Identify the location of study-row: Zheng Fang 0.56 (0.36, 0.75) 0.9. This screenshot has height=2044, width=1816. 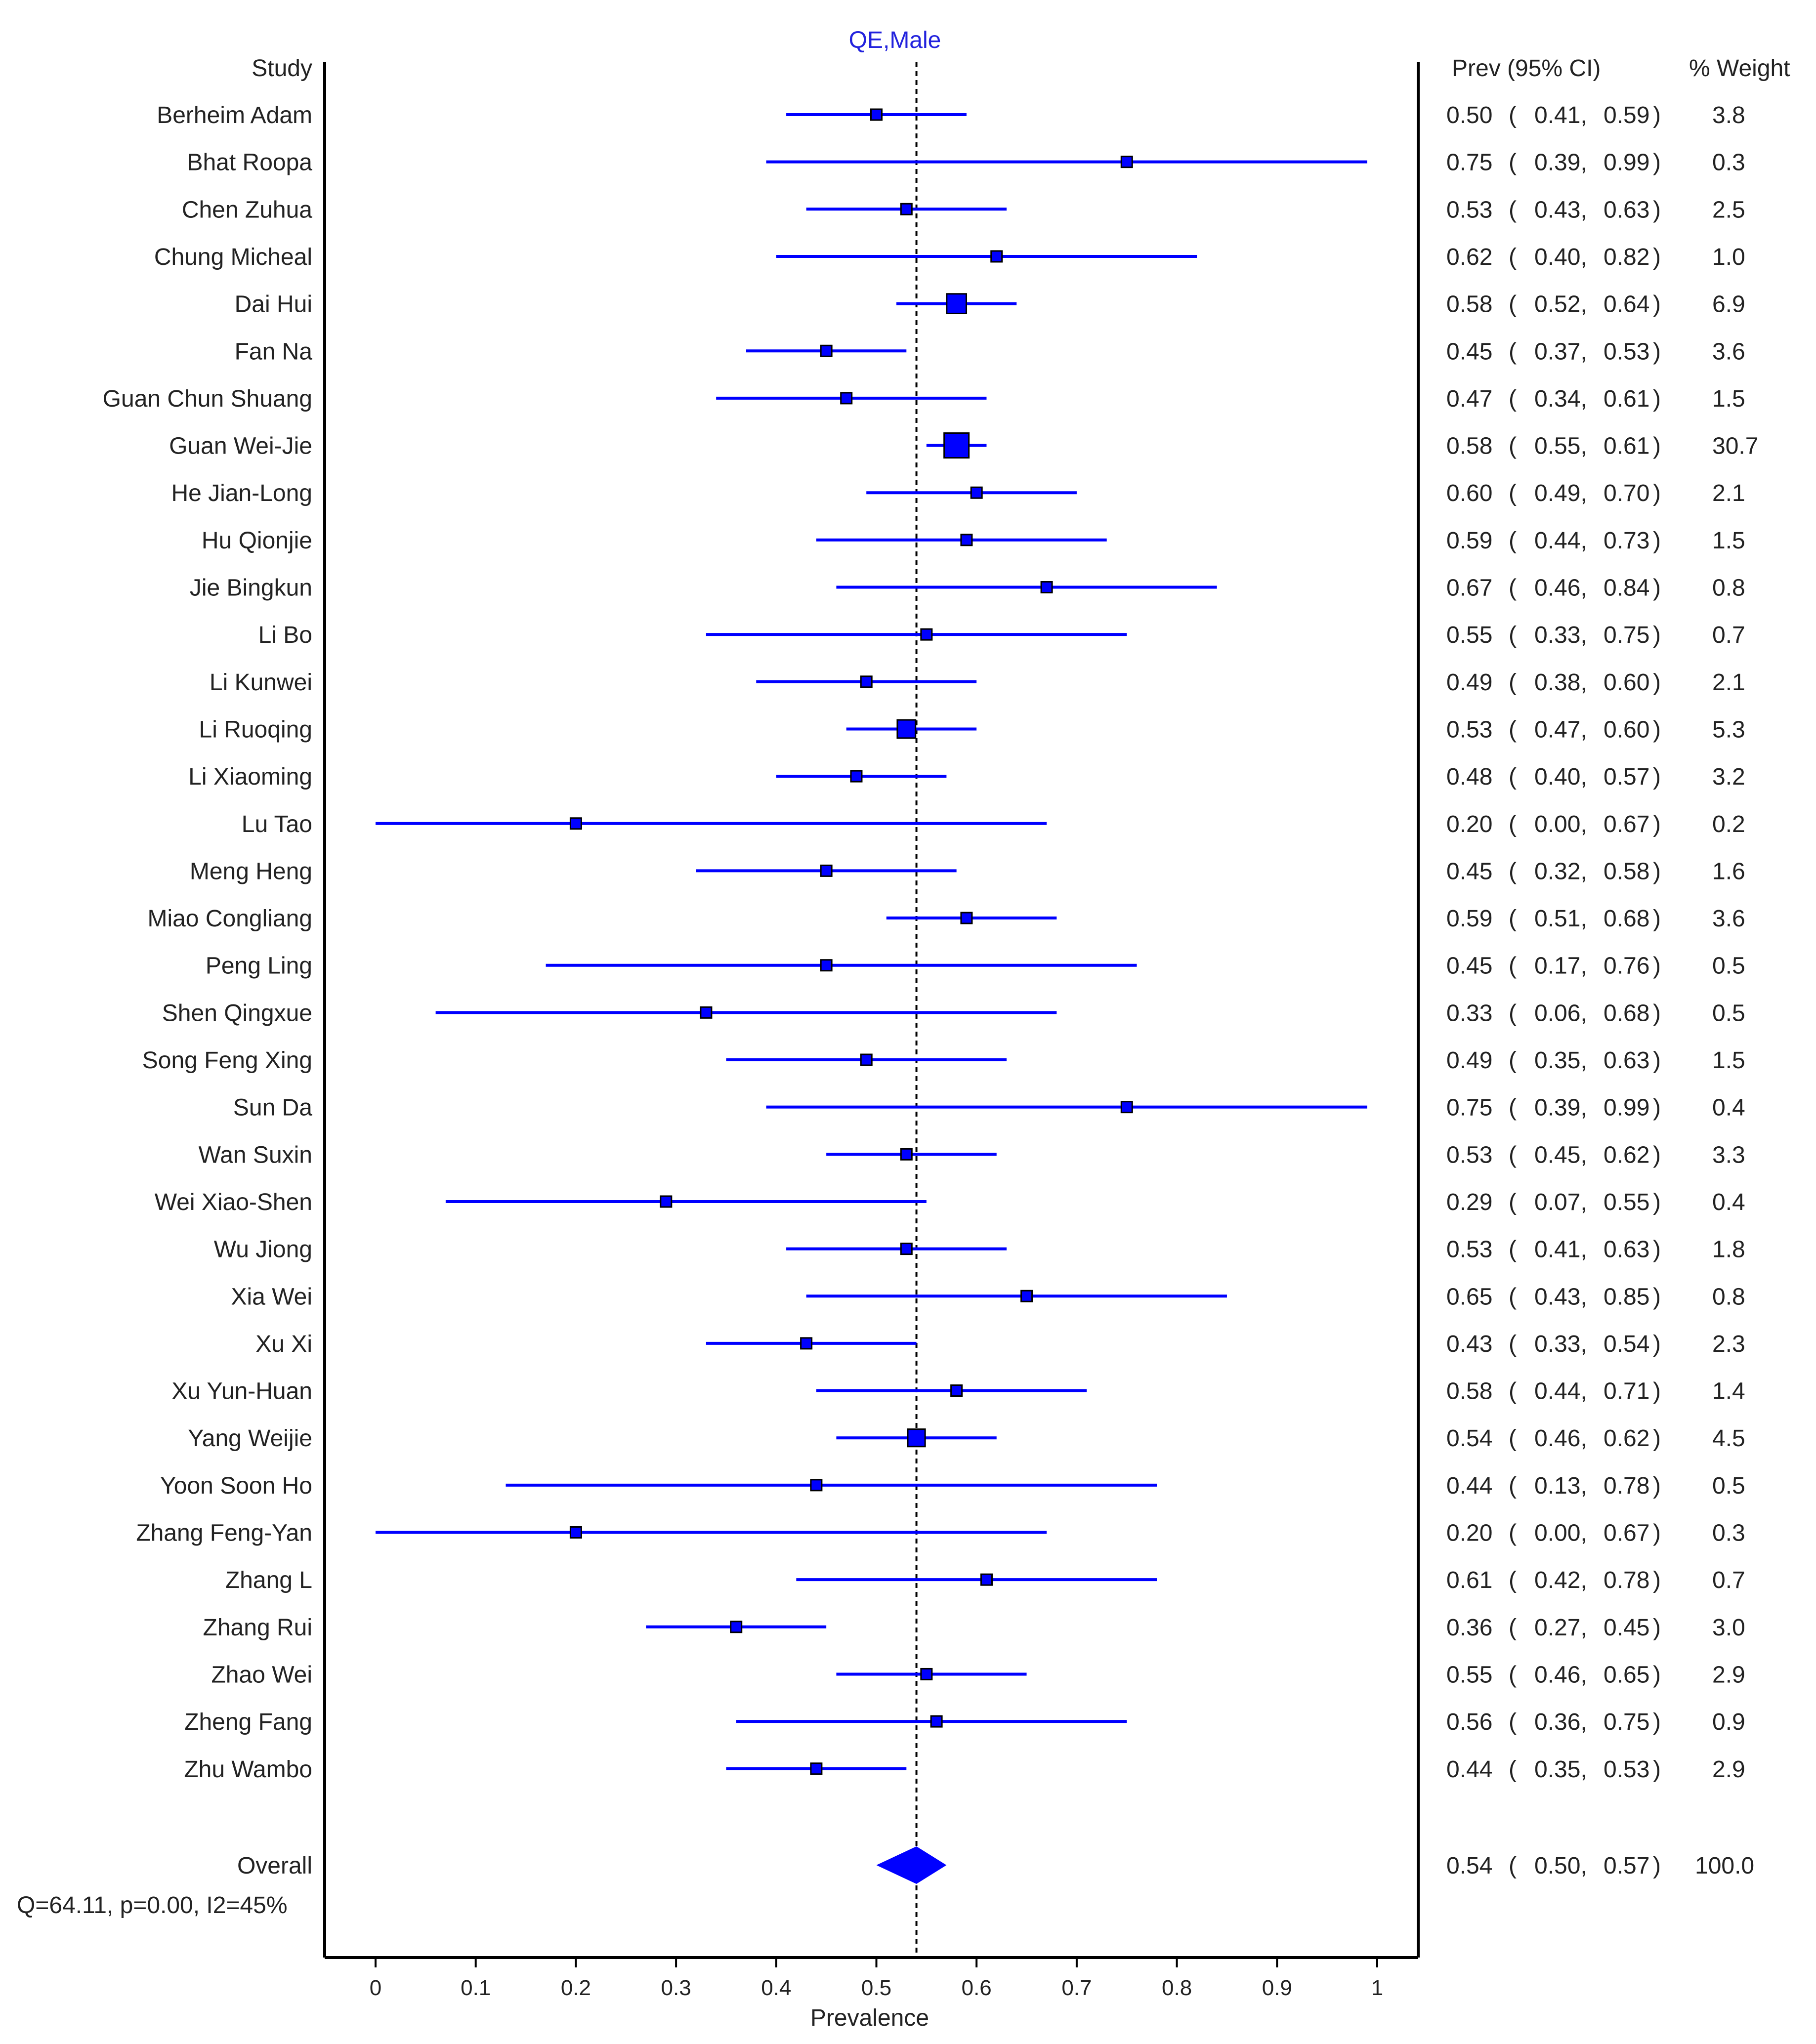
(964, 1722).